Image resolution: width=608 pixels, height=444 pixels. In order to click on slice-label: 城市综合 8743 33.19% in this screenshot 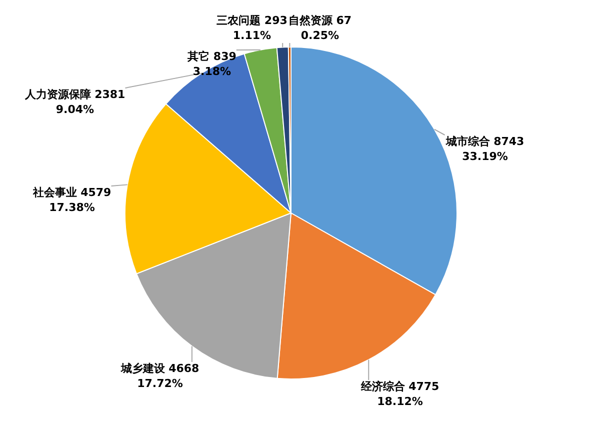, I will do `click(484, 149)`.